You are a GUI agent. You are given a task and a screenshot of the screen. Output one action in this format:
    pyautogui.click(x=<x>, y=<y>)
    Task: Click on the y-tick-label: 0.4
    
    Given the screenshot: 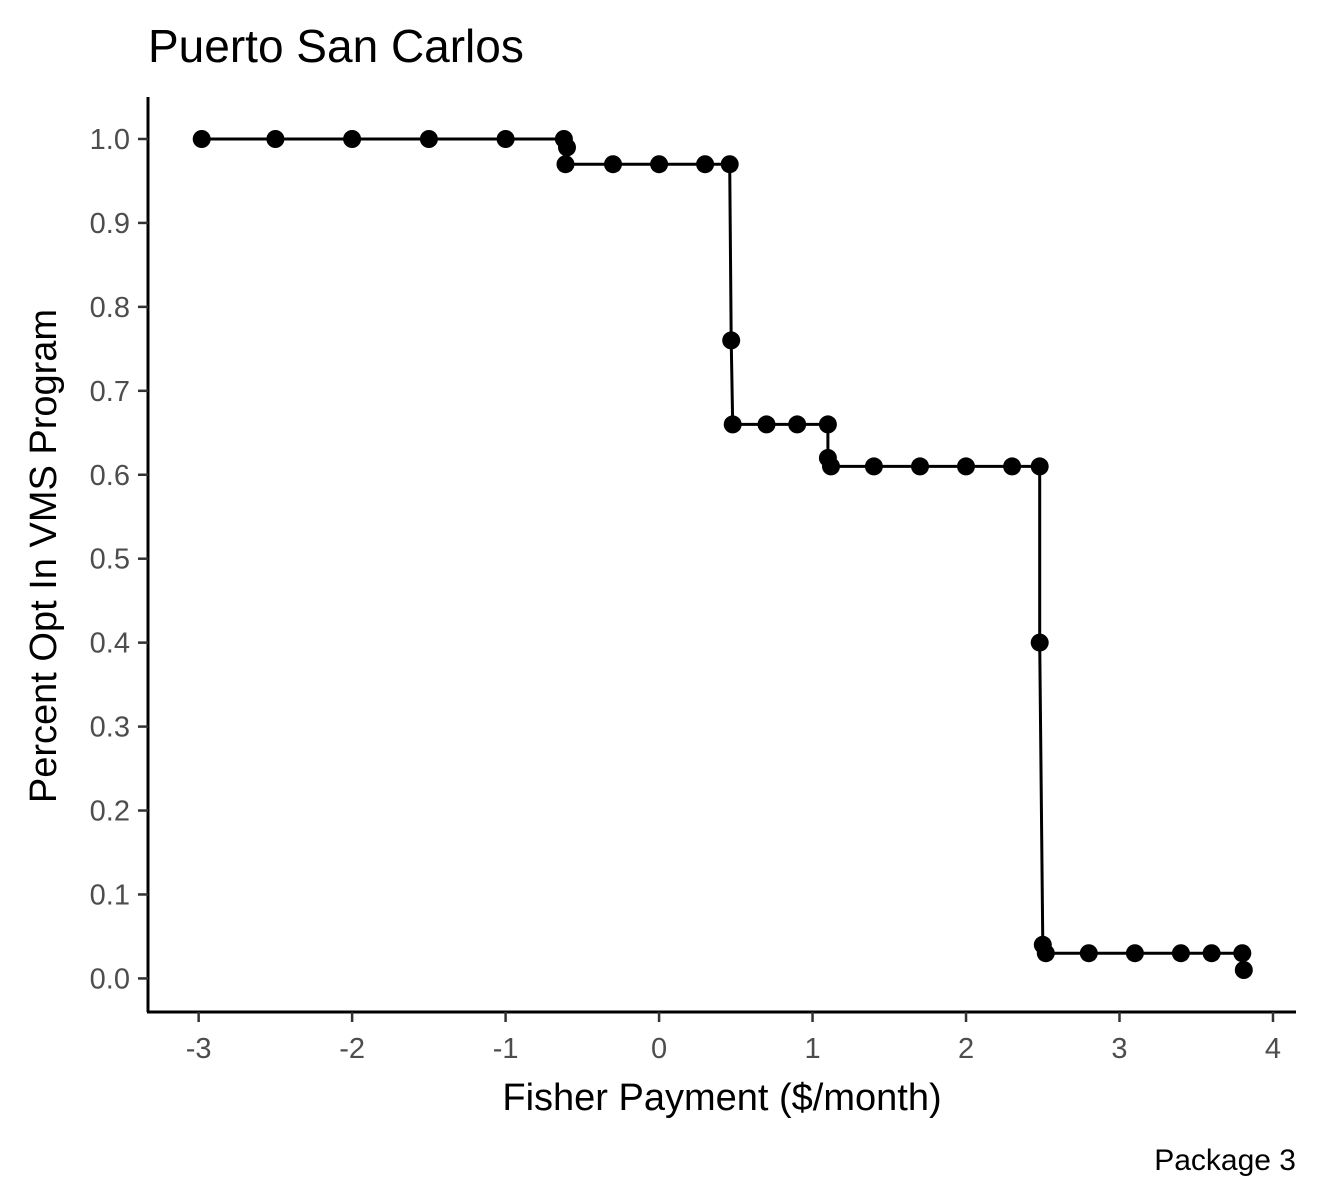 What is the action you would take?
    pyautogui.click(x=110, y=644)
    